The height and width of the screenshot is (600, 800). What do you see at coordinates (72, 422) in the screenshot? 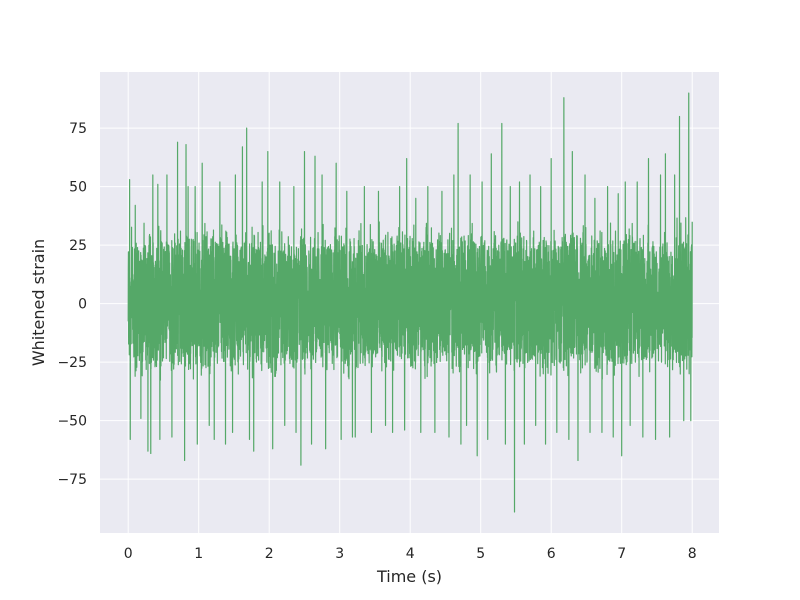
I see `y-tick-label: −50` at bounding box center [72, 422].